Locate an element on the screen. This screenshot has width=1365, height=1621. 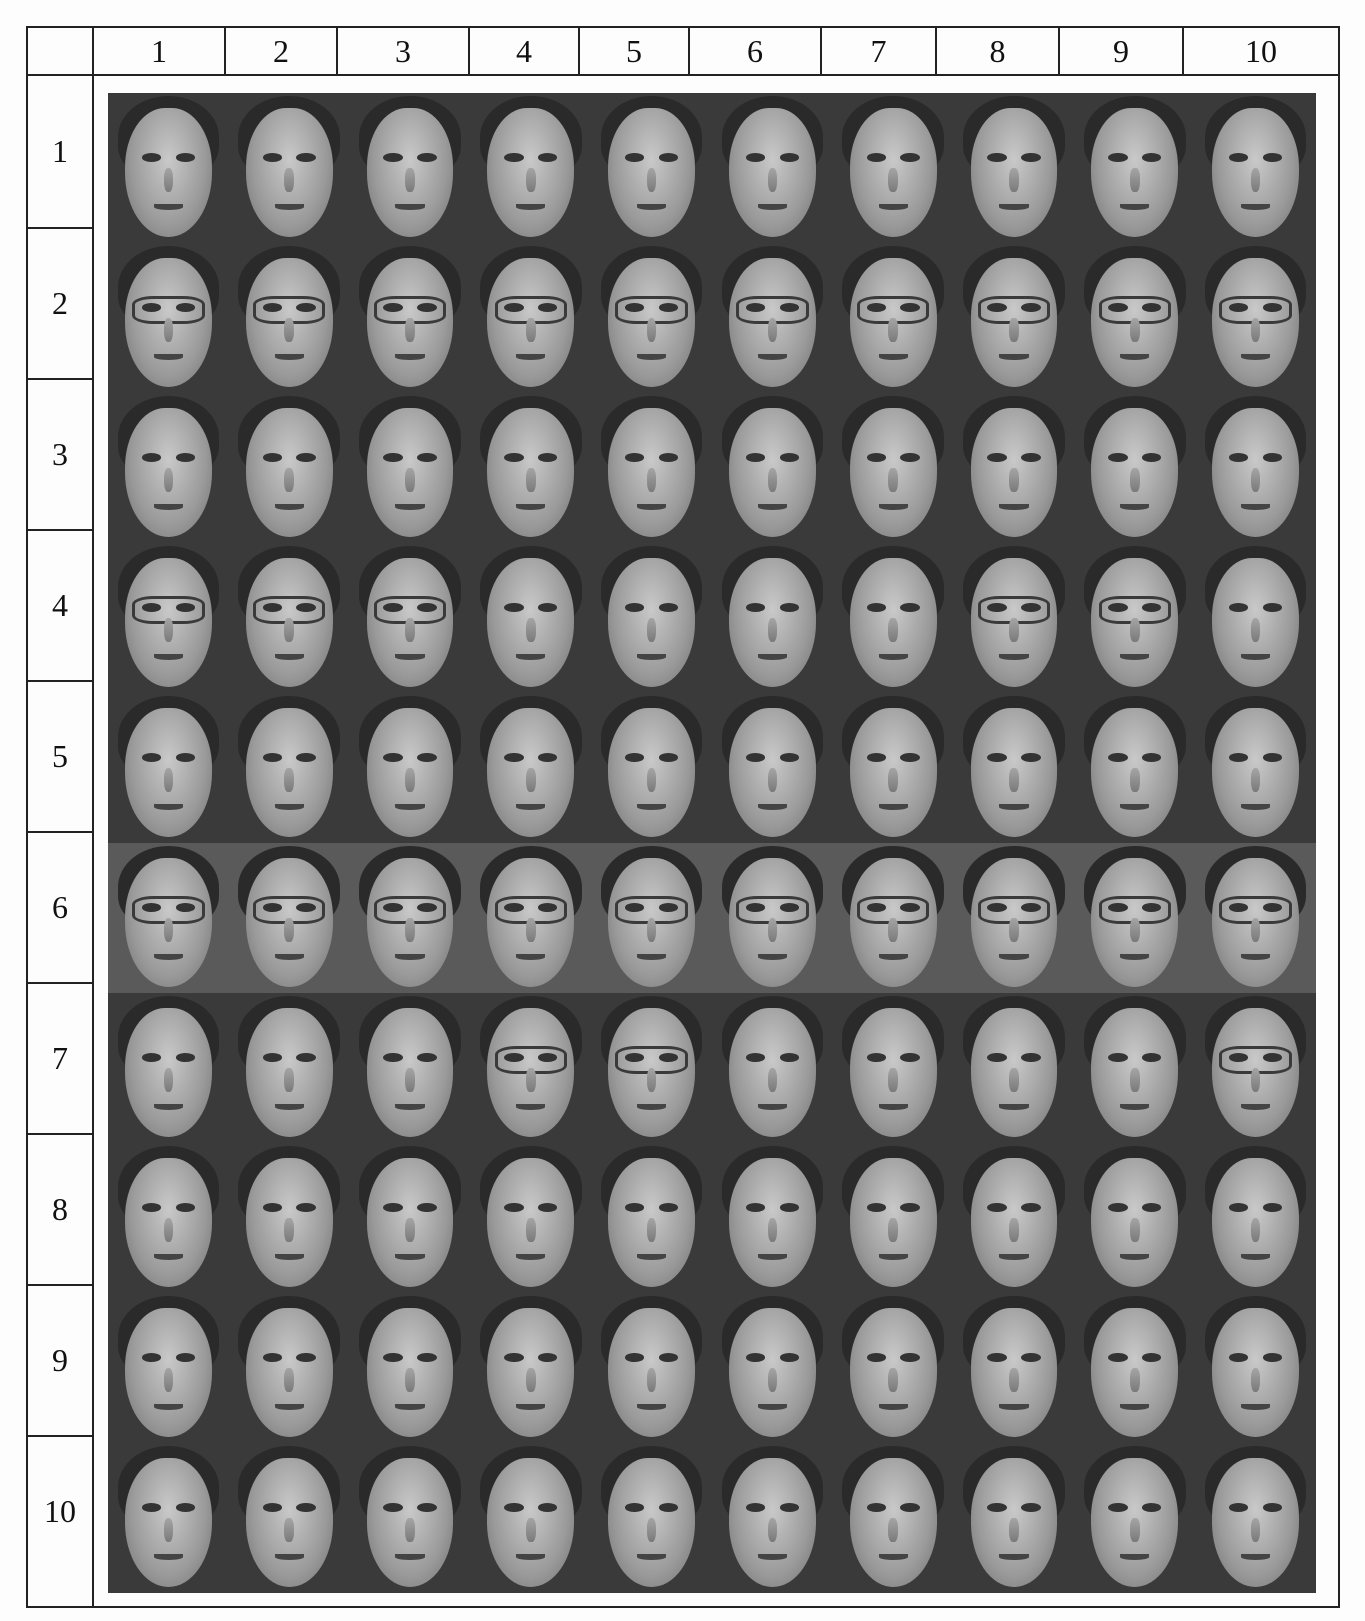
column-header-9: 9 is located at coordinates (1120, 51).